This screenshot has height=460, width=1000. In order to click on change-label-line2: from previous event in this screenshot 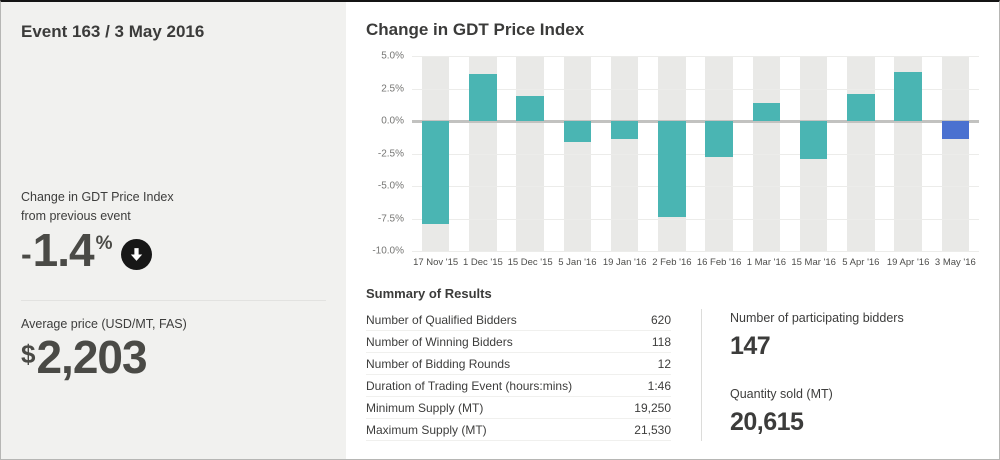, I will do `click(76, 215)`.